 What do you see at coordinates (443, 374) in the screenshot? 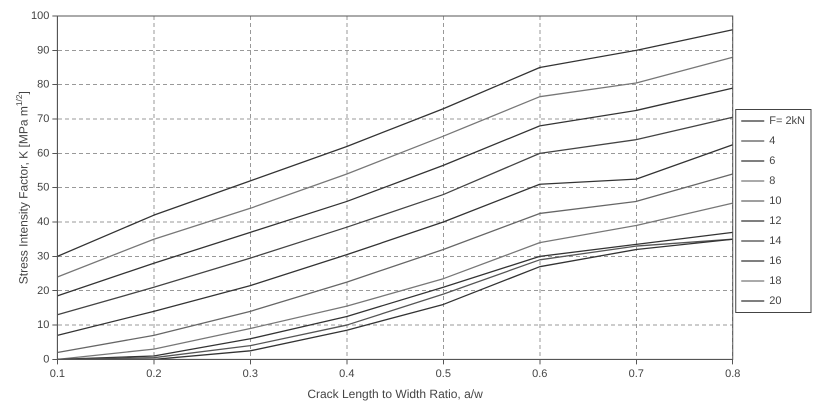
I see `x-tick-label: 0.5` at bounding box center [443, 374].